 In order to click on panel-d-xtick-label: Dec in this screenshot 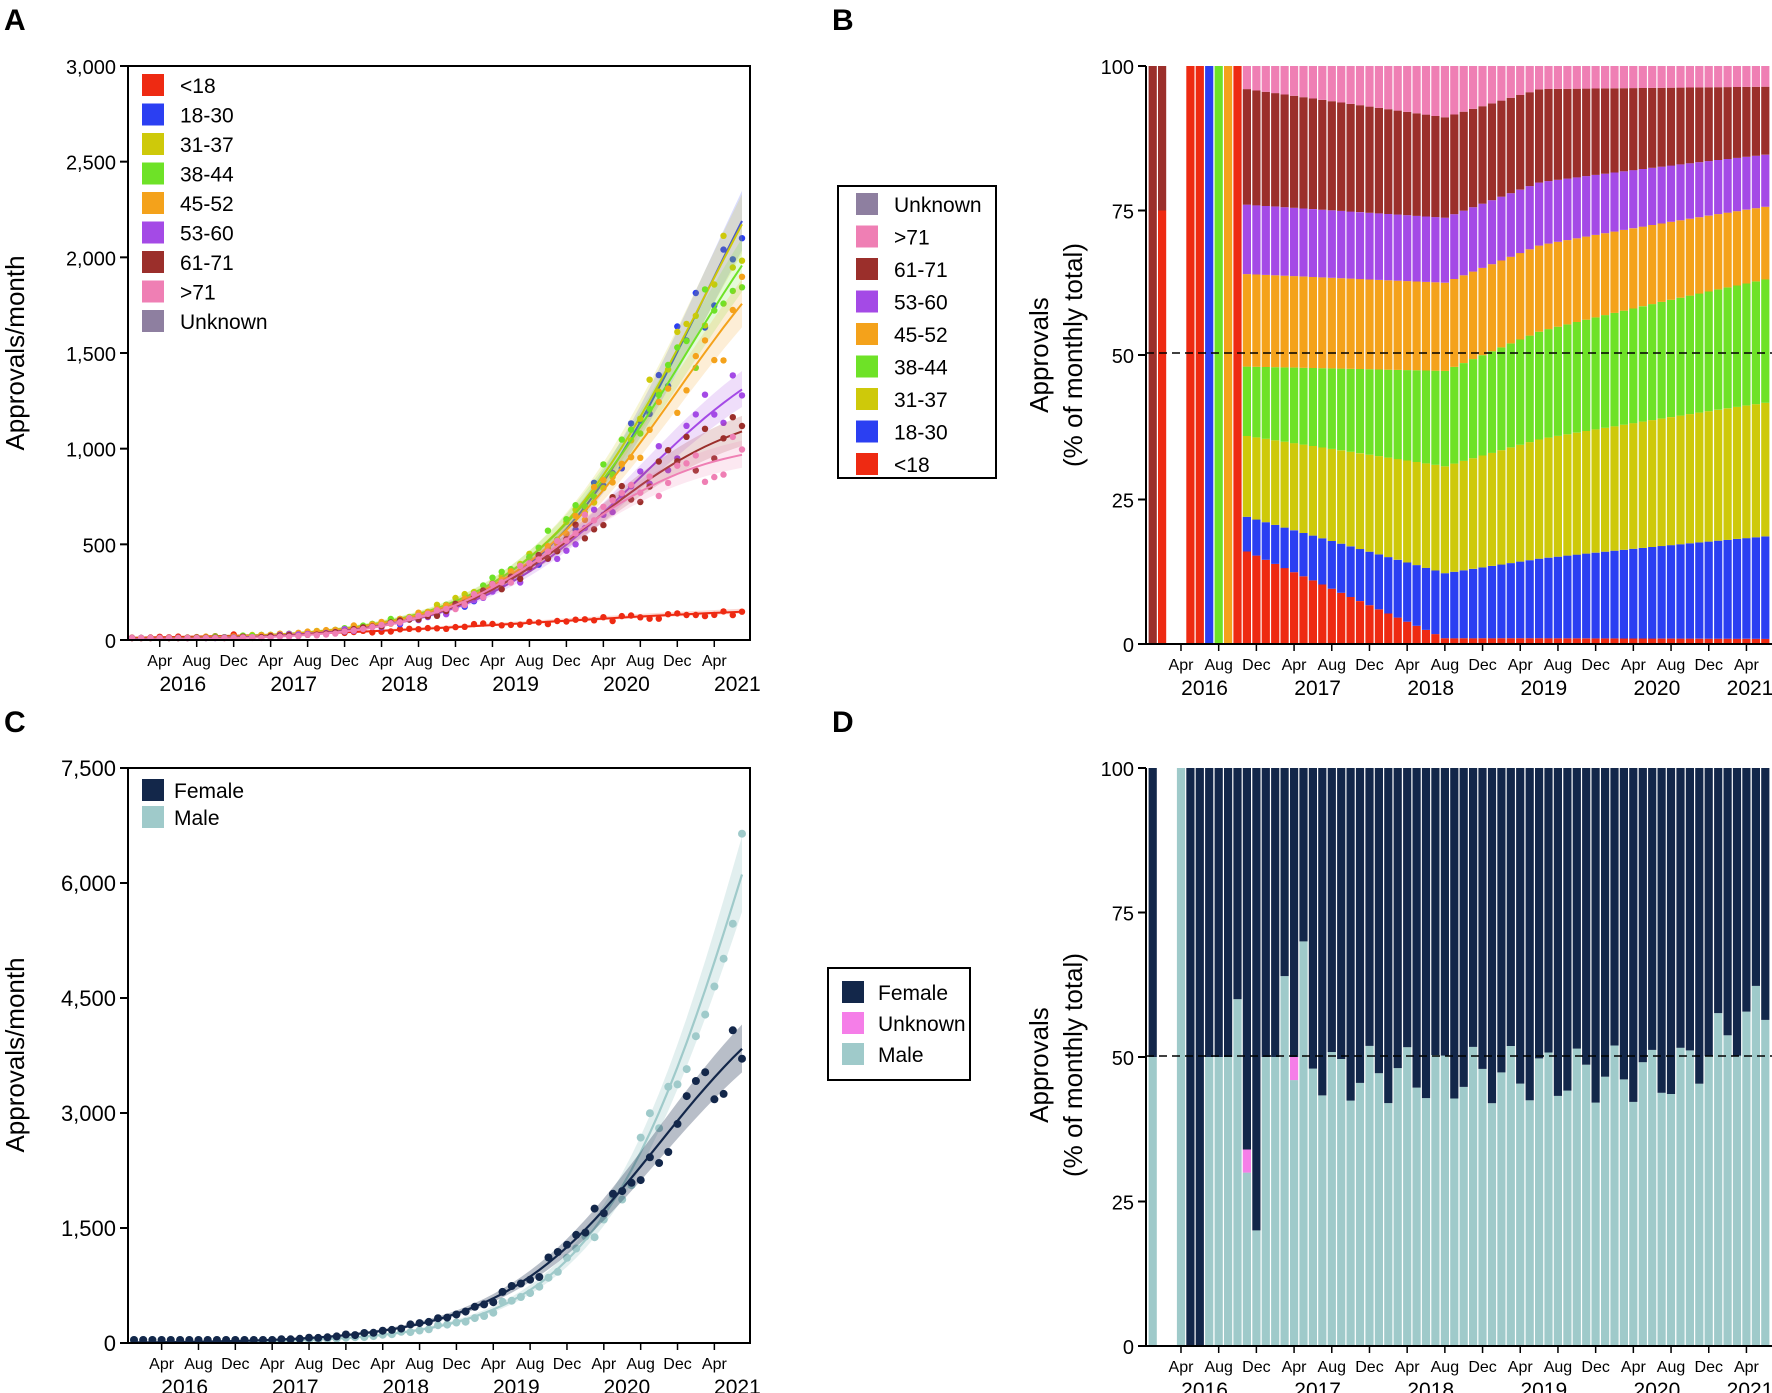, I will do `click(1369, 1367)`.